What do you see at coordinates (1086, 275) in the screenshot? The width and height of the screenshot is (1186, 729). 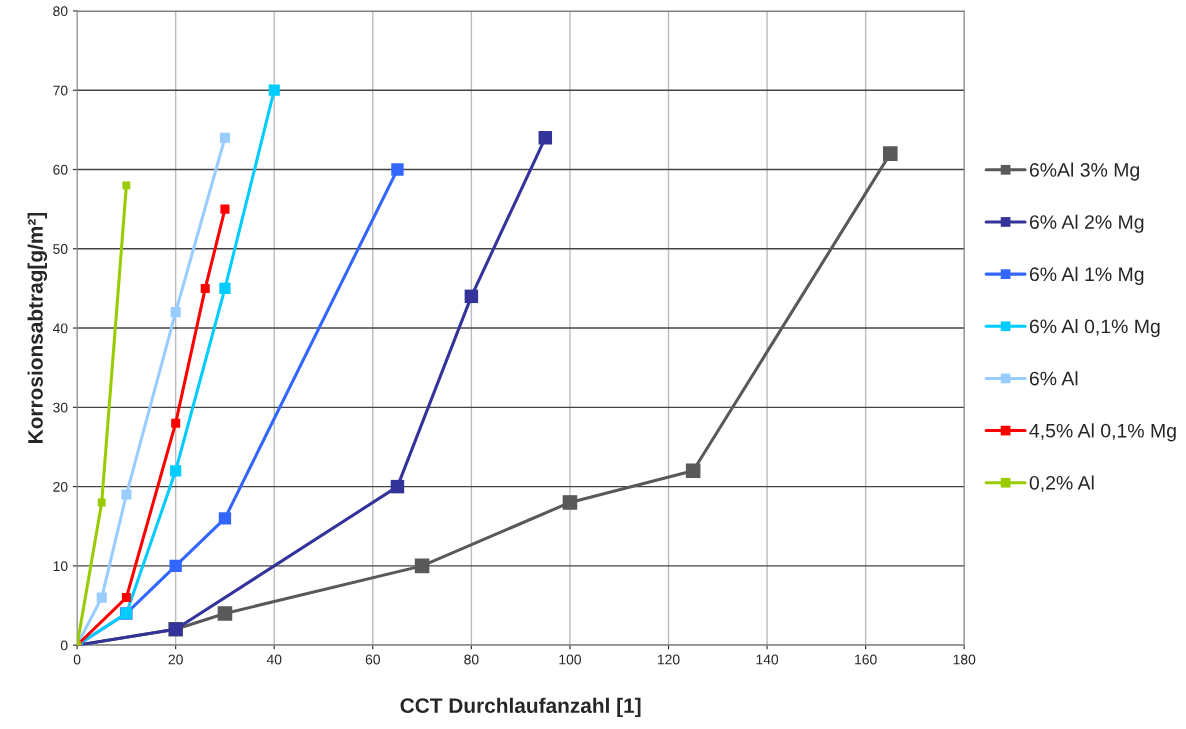 I see `legend-label: 6% Al 1% Mg` at bounding box center [1086, 275].